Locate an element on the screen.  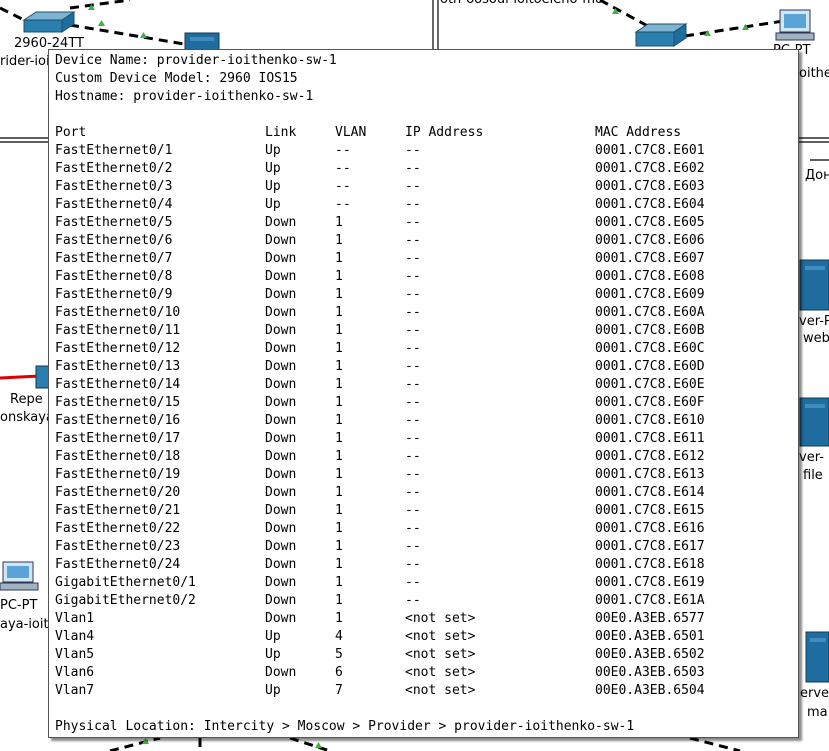
device-model-line: Custom Device Model: 2960 IOS15 is located at coordinates (176, 78).